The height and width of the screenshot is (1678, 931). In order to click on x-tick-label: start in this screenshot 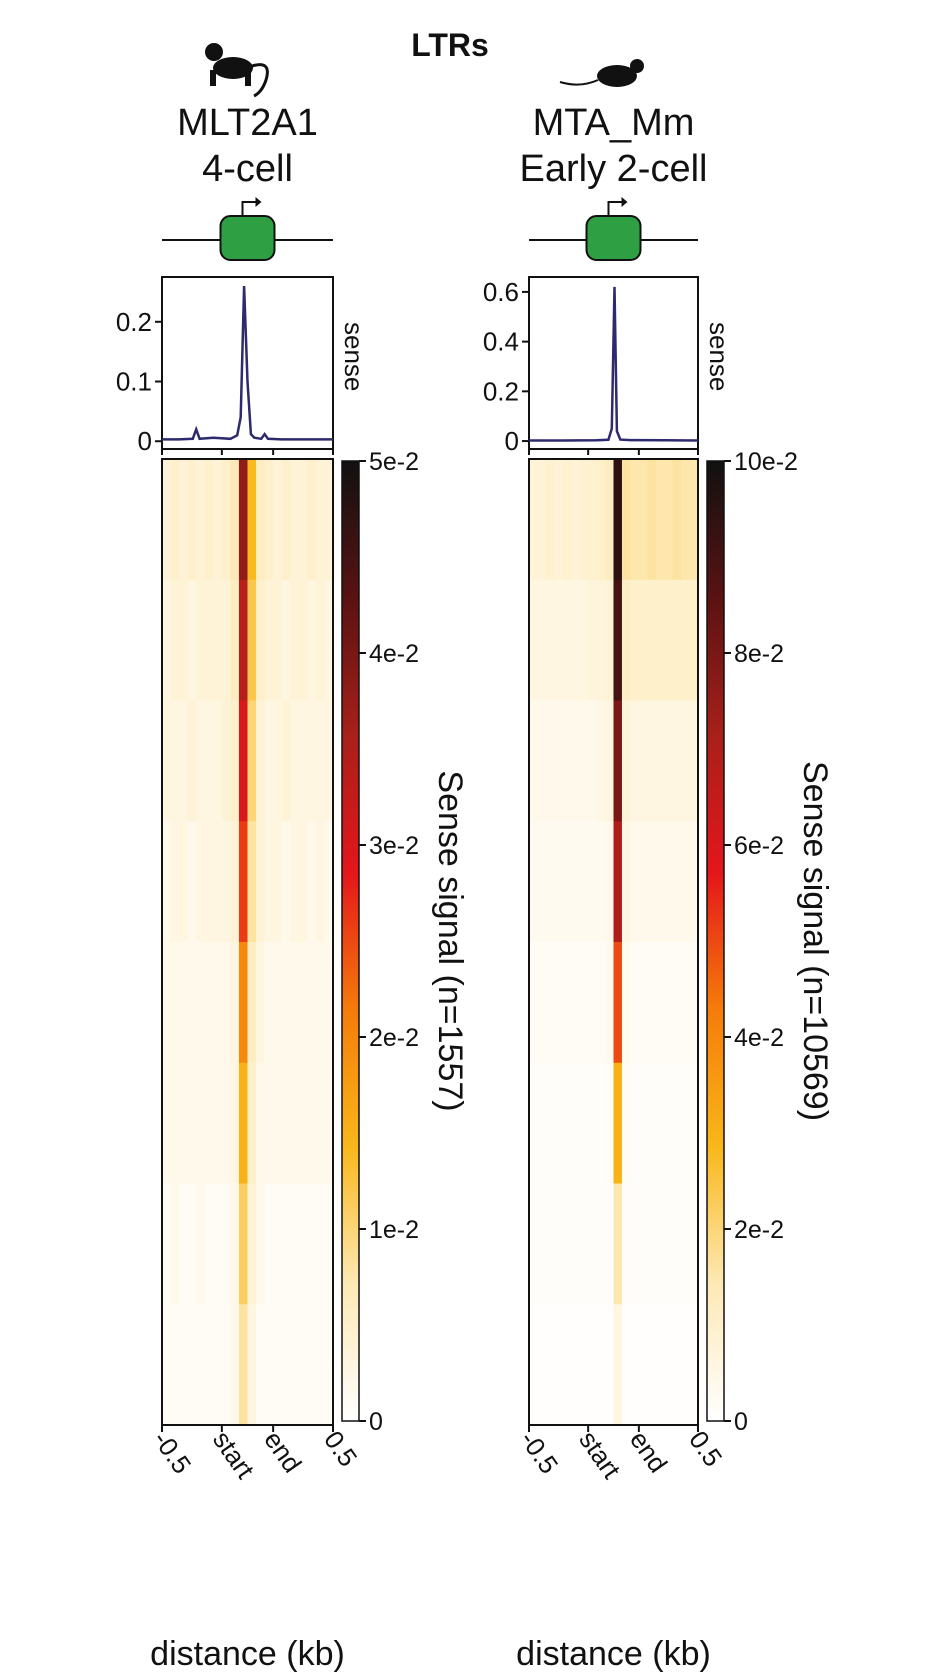, I will do `click(234, 1454)`.